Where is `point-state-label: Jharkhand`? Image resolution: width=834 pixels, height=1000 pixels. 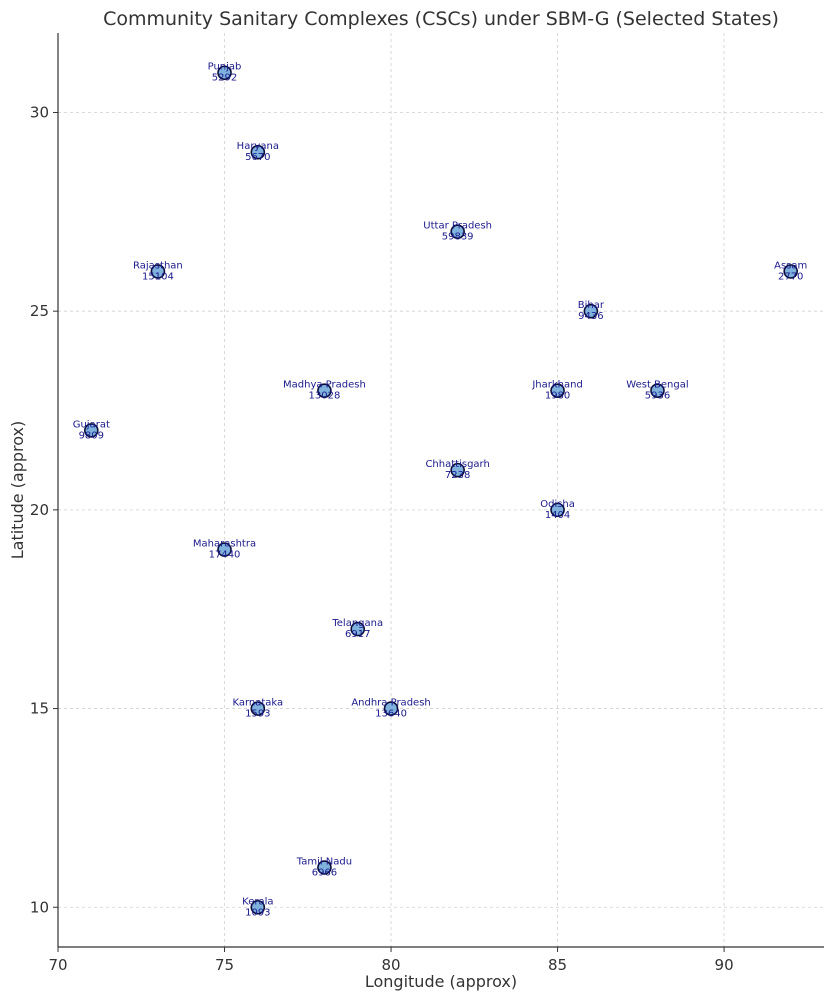 point-state-label: Jharkhand is located at coordinates (556, 385).